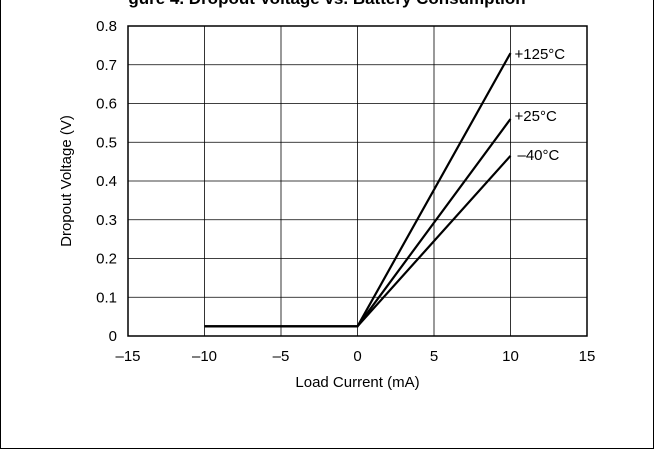 Image resolution: width=654 pixels, height=450 pixels. Describe the element at coordinates (510, 356) in the screenshot. I see `x-tick-label: 10` at that location.